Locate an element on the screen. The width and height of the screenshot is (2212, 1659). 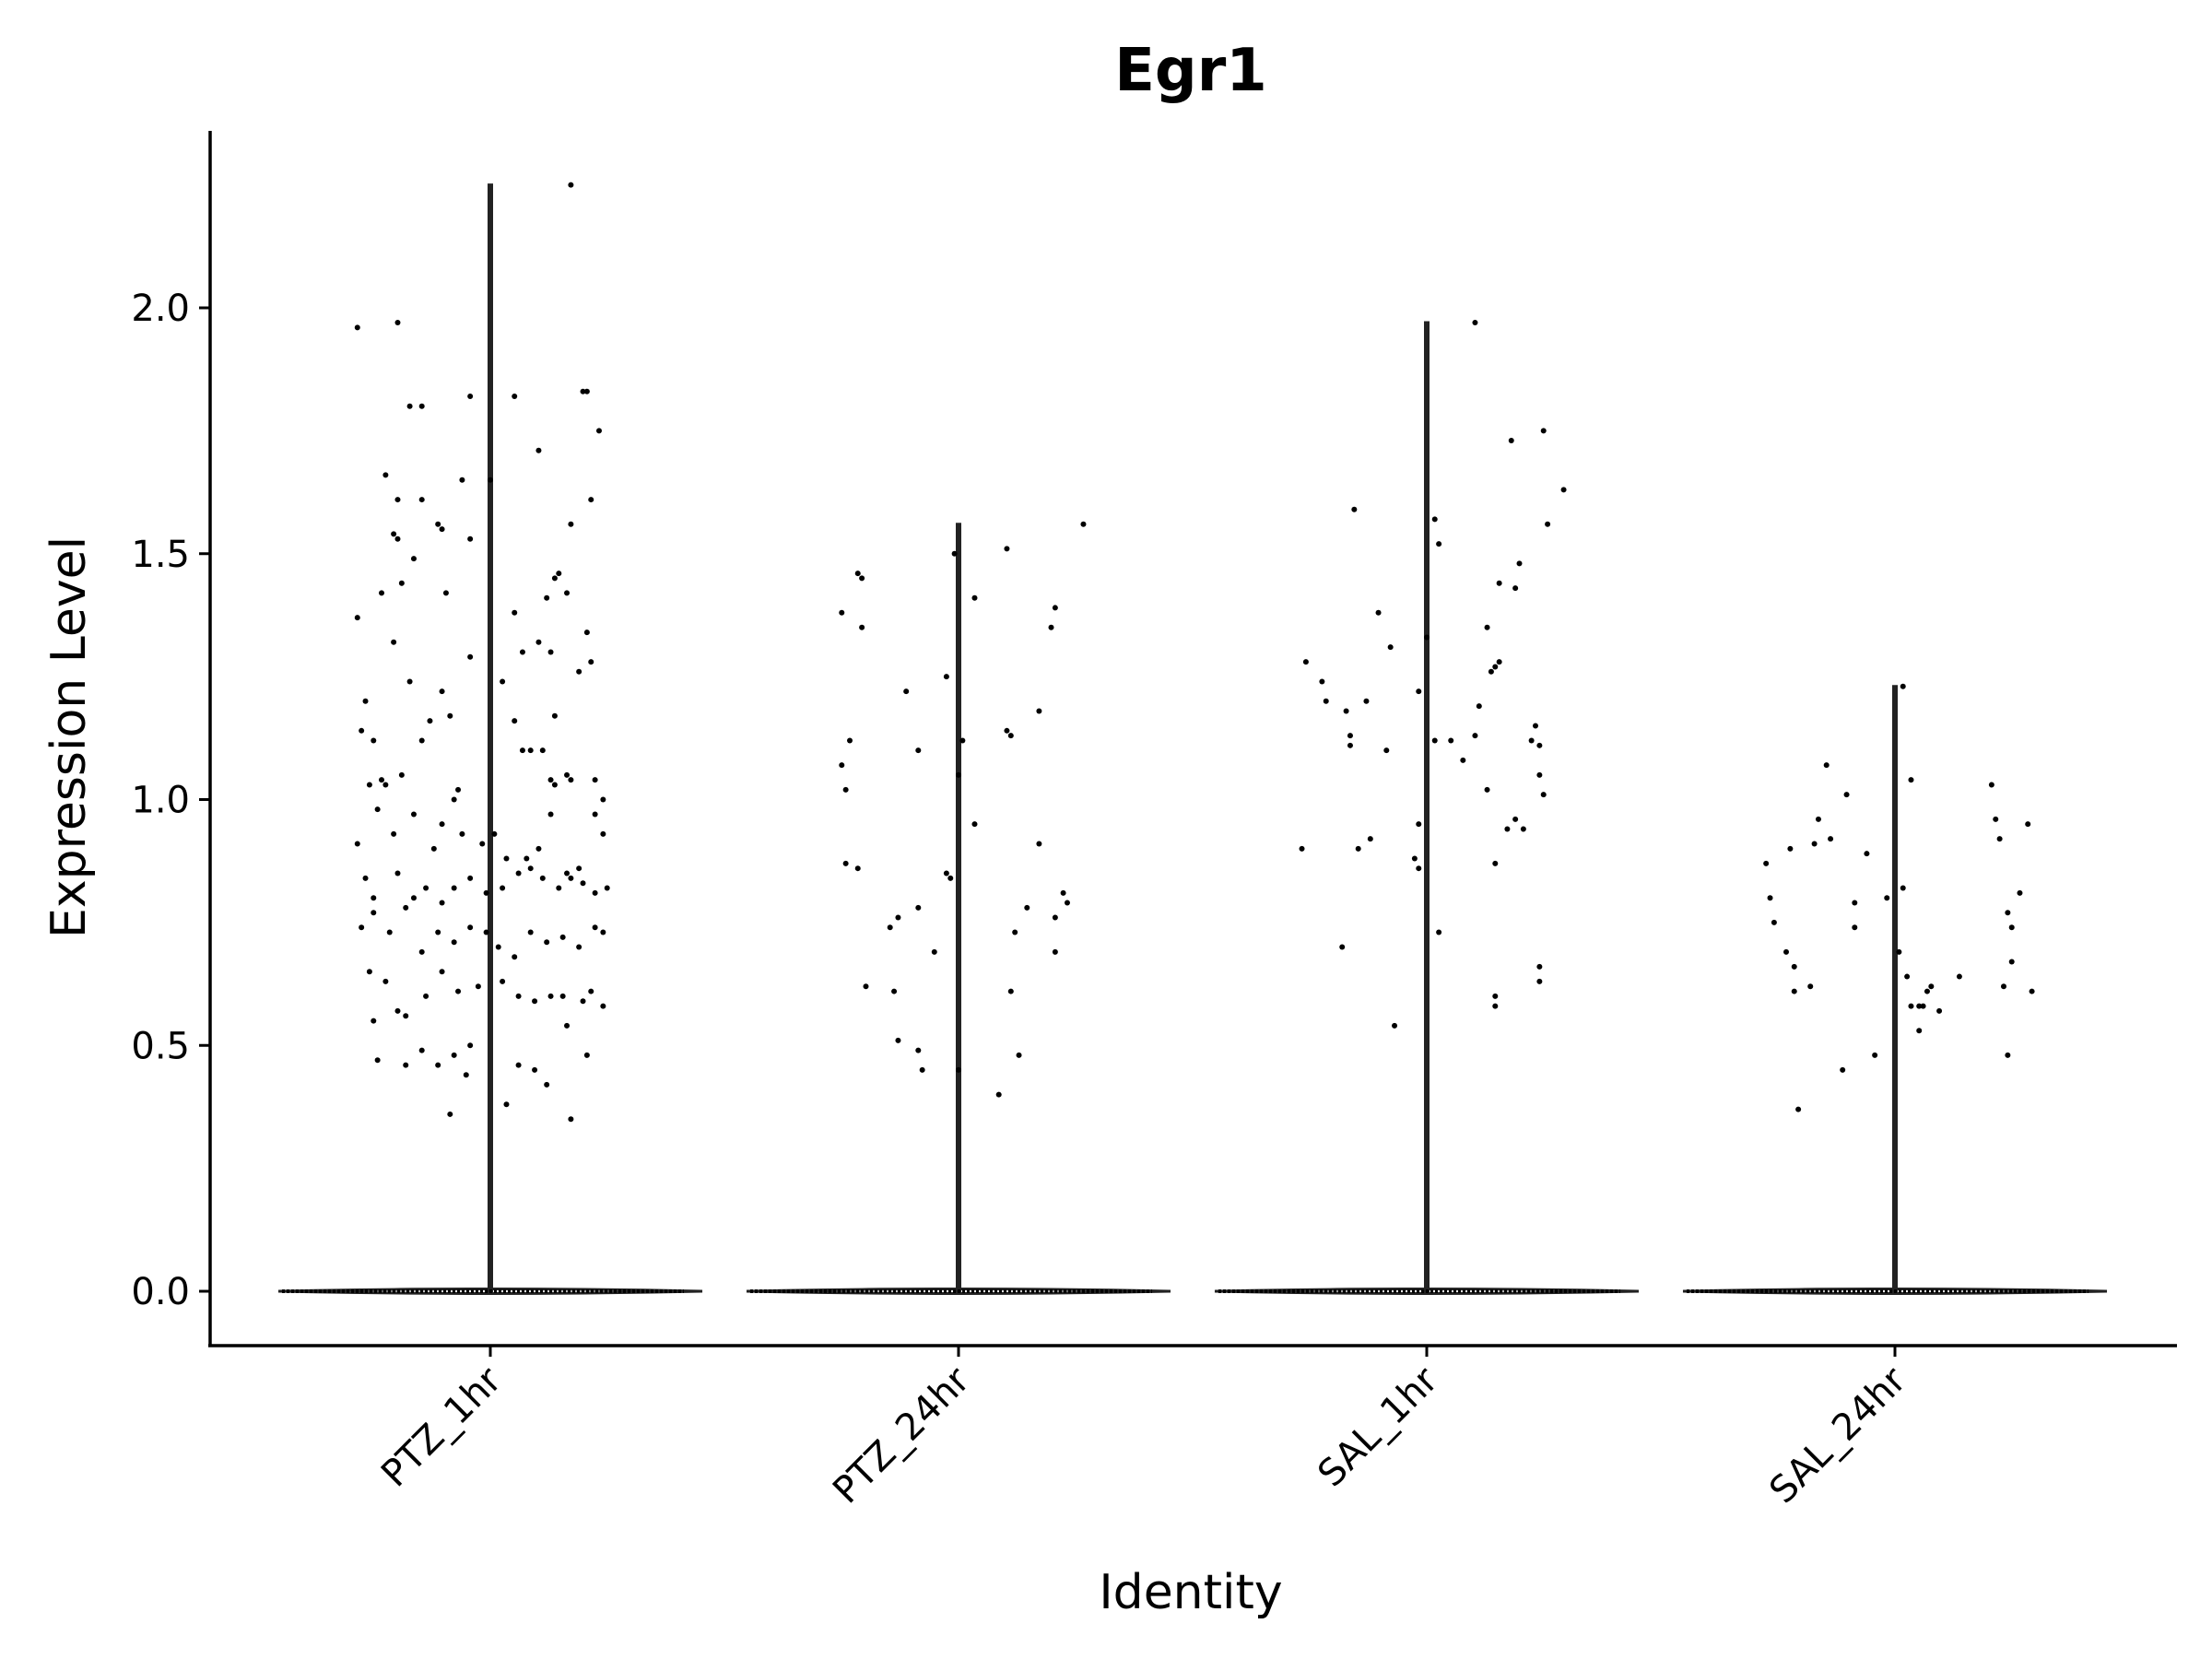
y-axis-label: Expression Level is located at coordinates (69, 737).